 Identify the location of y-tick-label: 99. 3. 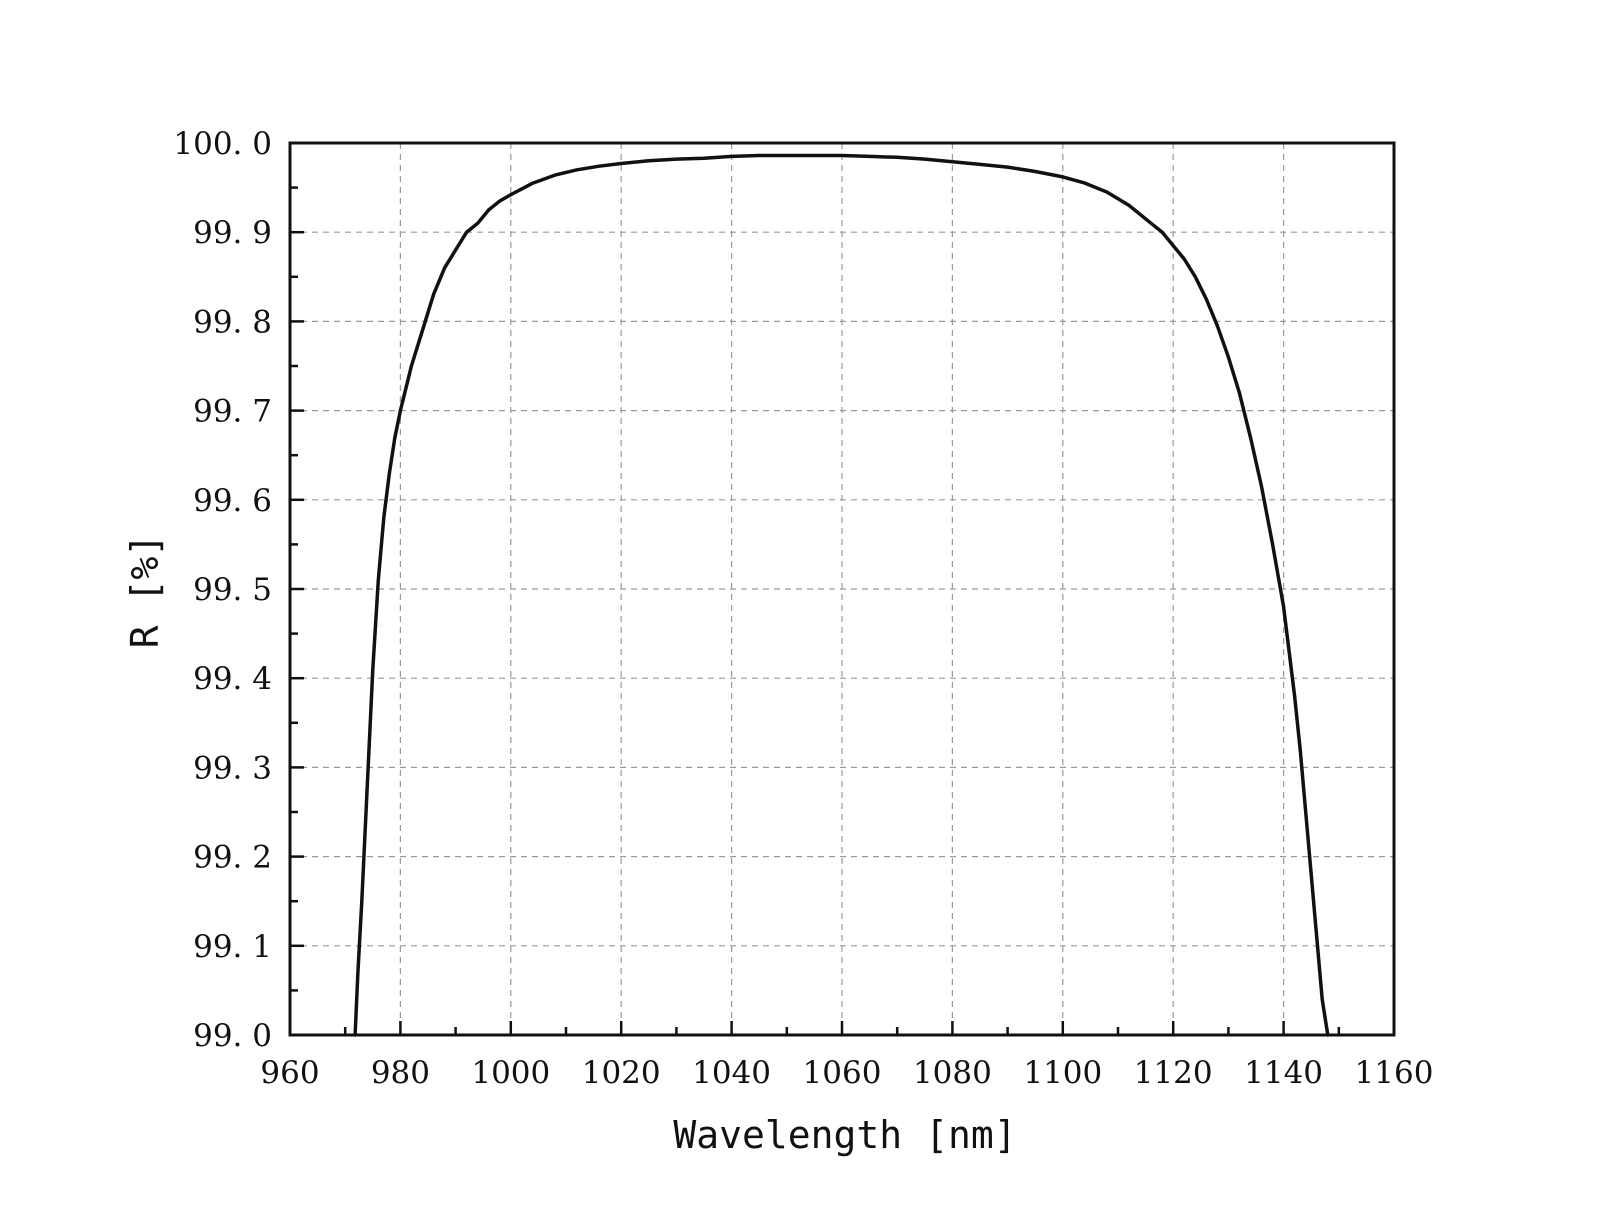
(232, 768).